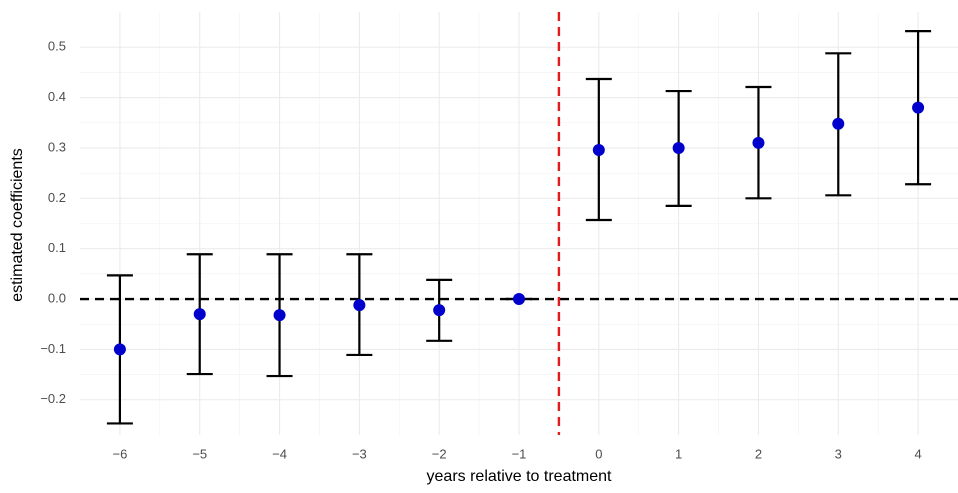  What do you see at coordinates (598, 453) in the screenshot?
I see `x-tick-label: 0` at bounding box center [598, 453].